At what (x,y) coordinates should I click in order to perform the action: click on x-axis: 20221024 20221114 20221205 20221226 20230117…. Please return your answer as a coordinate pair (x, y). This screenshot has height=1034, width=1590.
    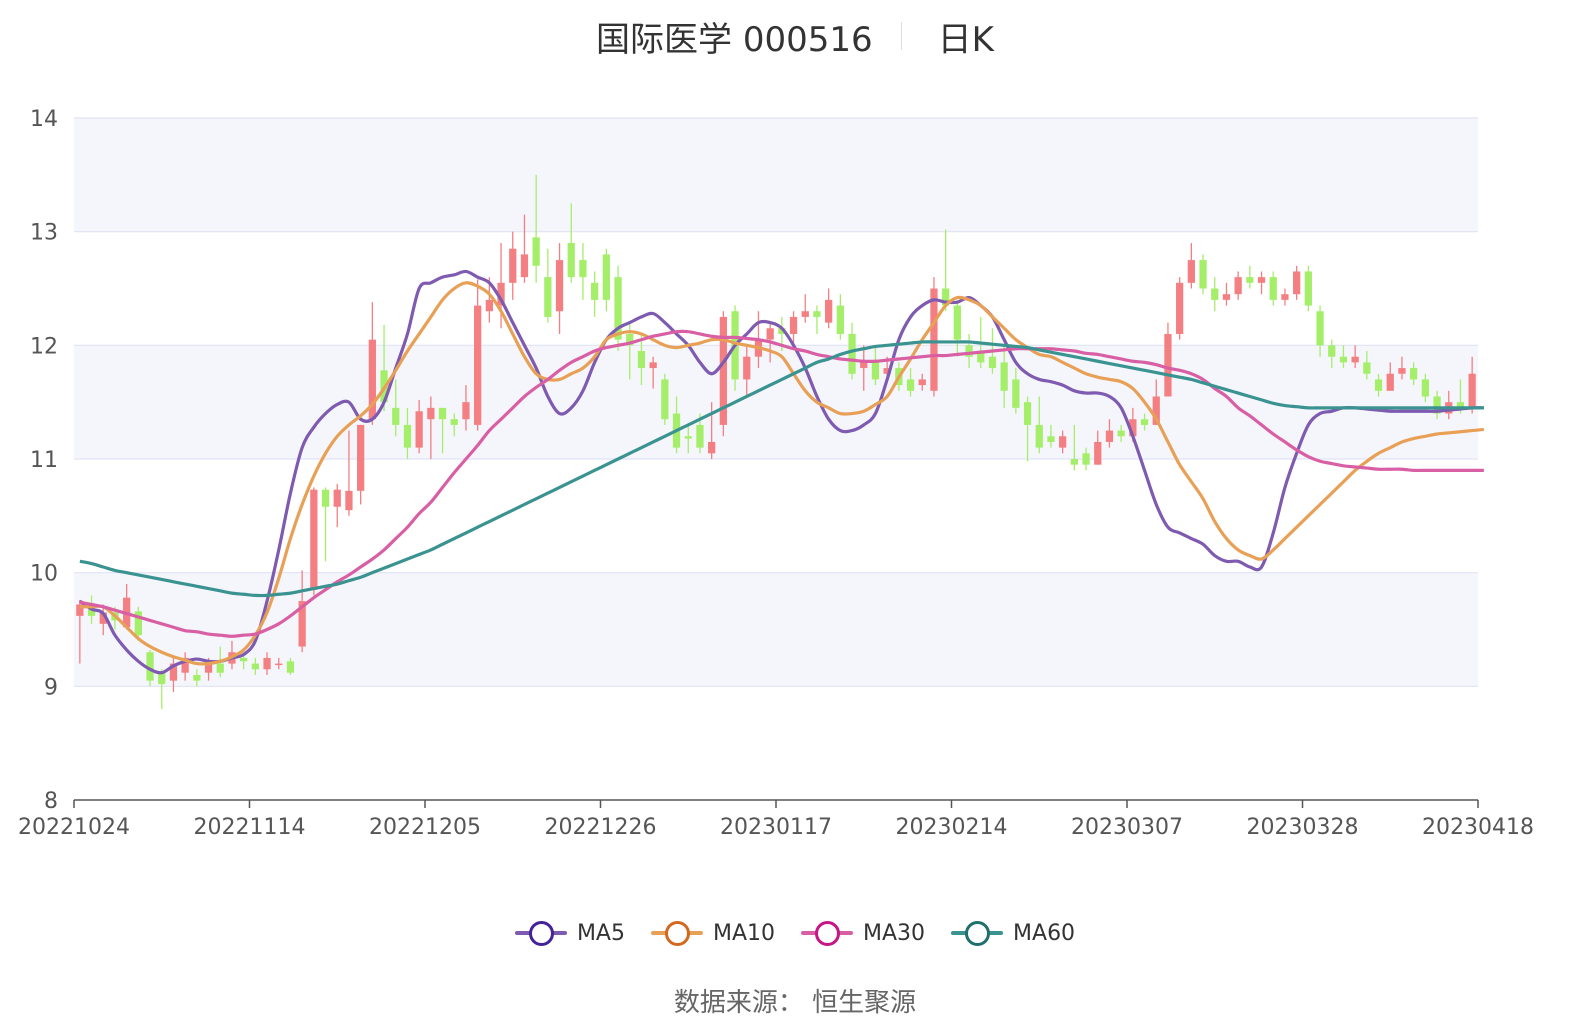
    Looking at the image, I should click on (776, 819).